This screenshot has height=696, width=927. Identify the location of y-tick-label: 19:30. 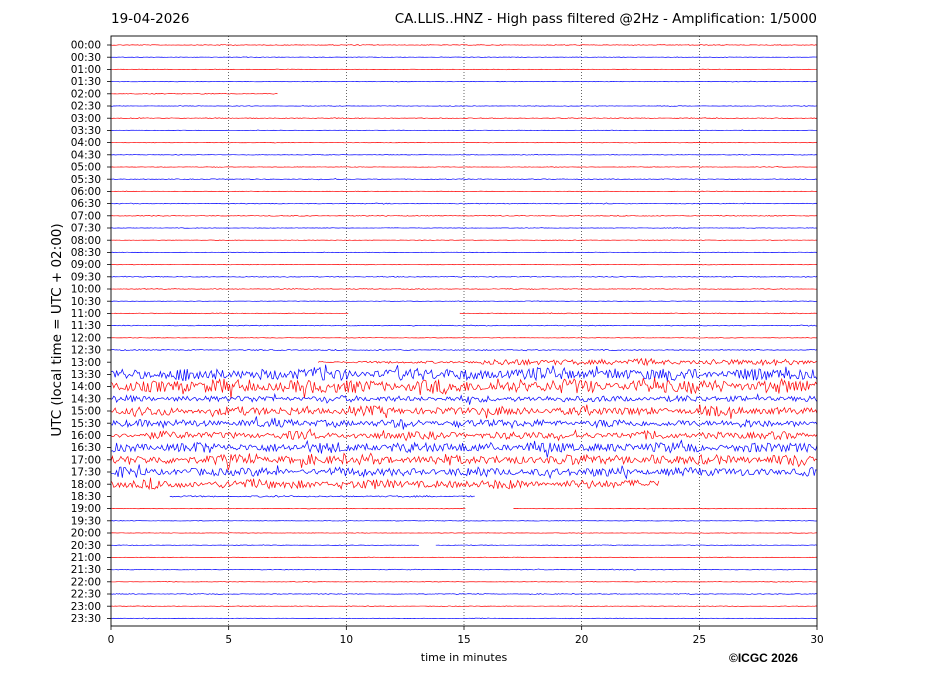
(86, 521).